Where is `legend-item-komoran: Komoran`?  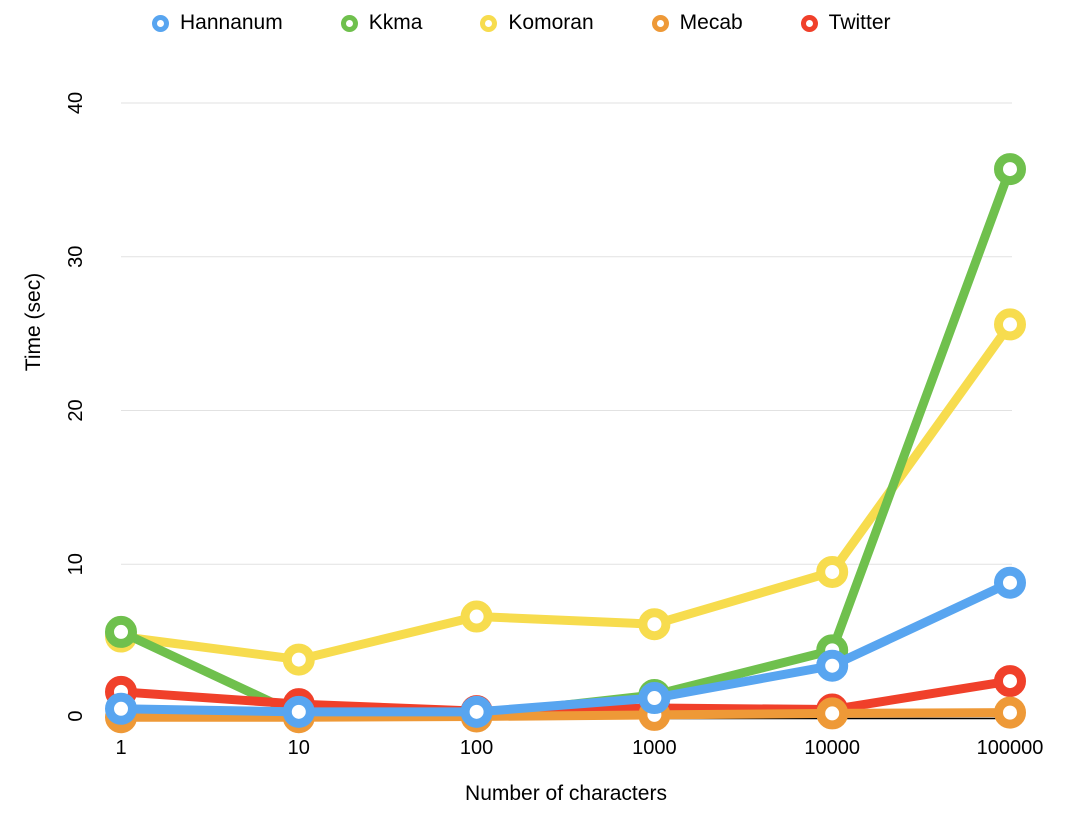
legend-item-komoran: Komoran is located at coordinates (537, 23).